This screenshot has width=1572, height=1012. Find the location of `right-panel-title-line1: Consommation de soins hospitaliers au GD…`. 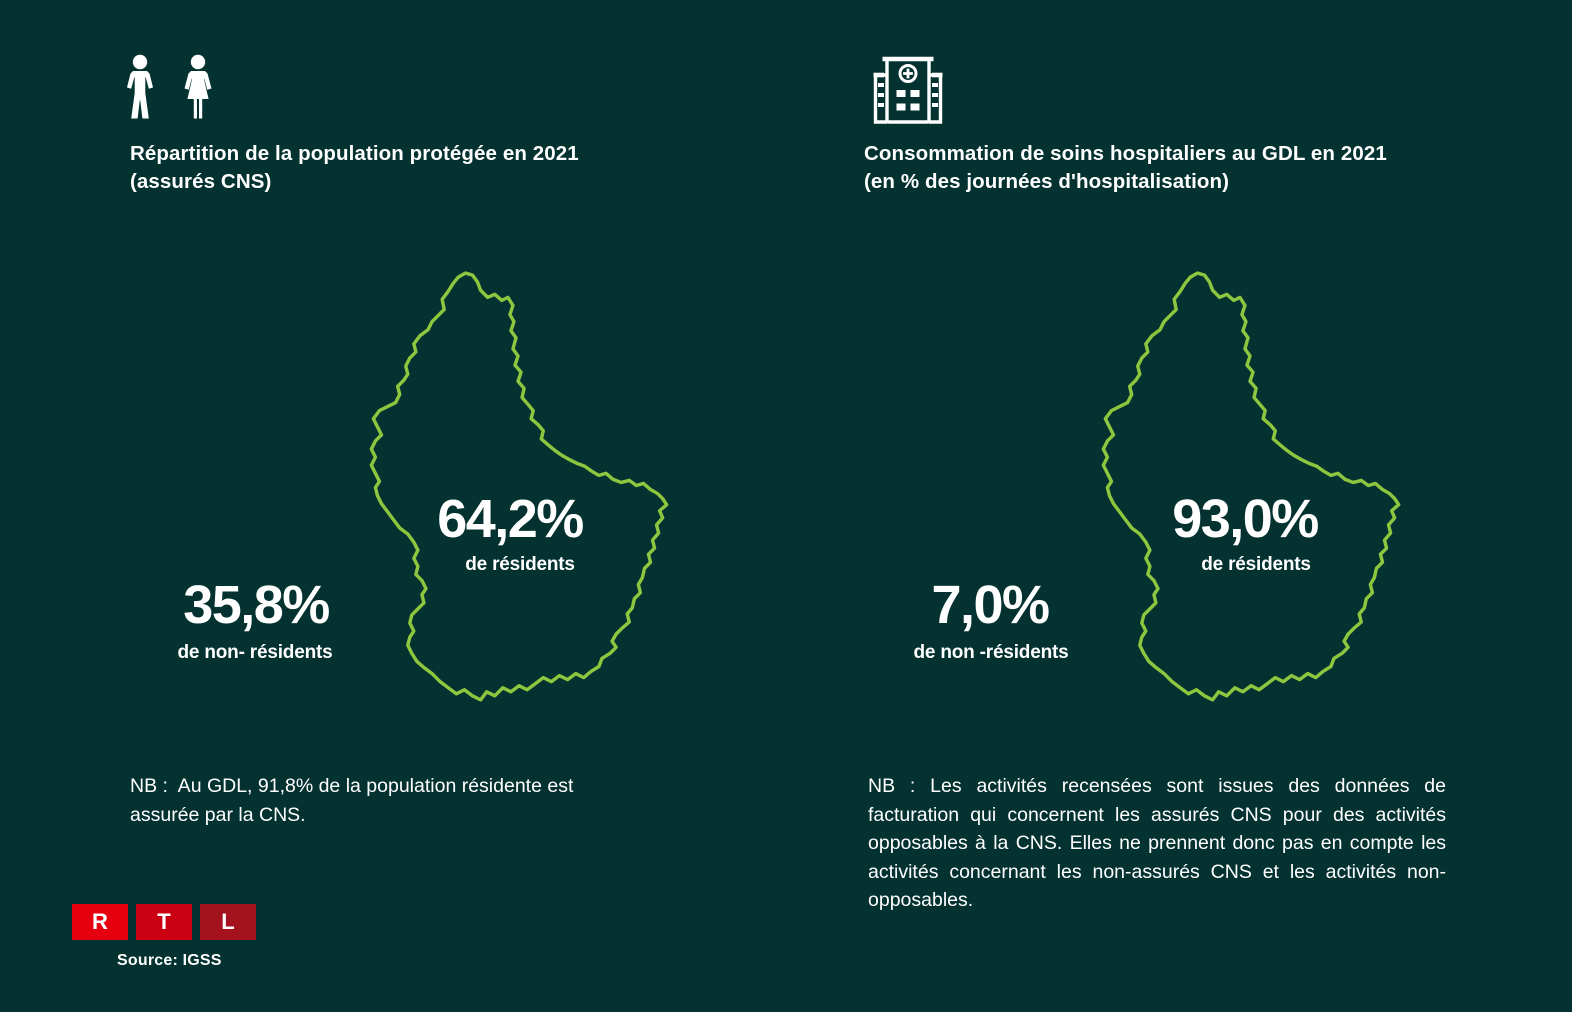

right-panel-title-line1: Consommation de soins hospitaliers au GD… is located at coordinates (1125, 153).